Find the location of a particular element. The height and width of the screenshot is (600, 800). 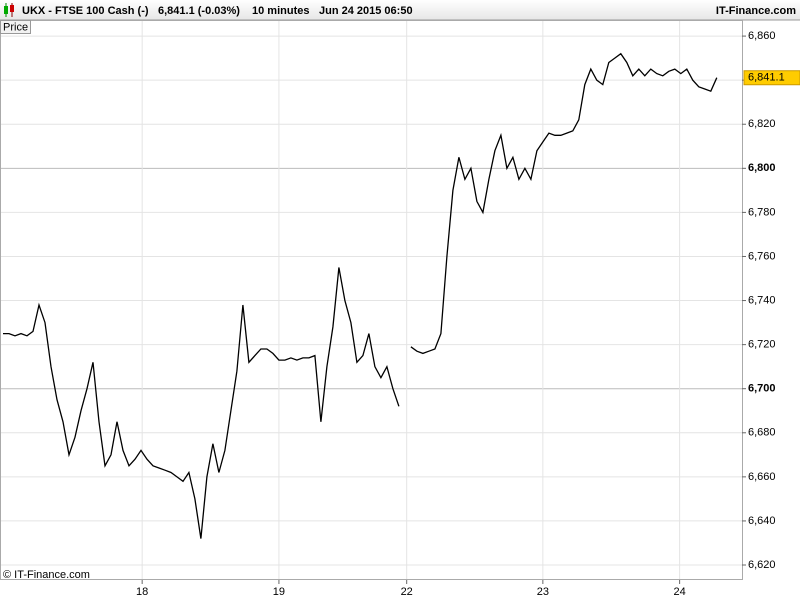

last-price-box is located at coordinates (771, 78).